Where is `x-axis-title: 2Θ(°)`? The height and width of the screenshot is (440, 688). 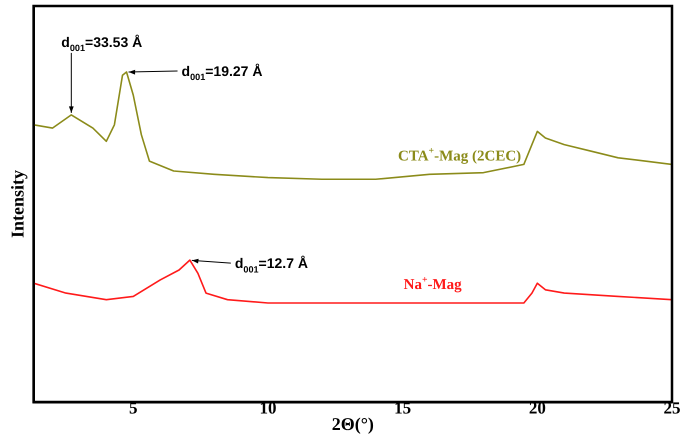 x-axis-title: 2Θ(°) is located at coordinates (353, 424).